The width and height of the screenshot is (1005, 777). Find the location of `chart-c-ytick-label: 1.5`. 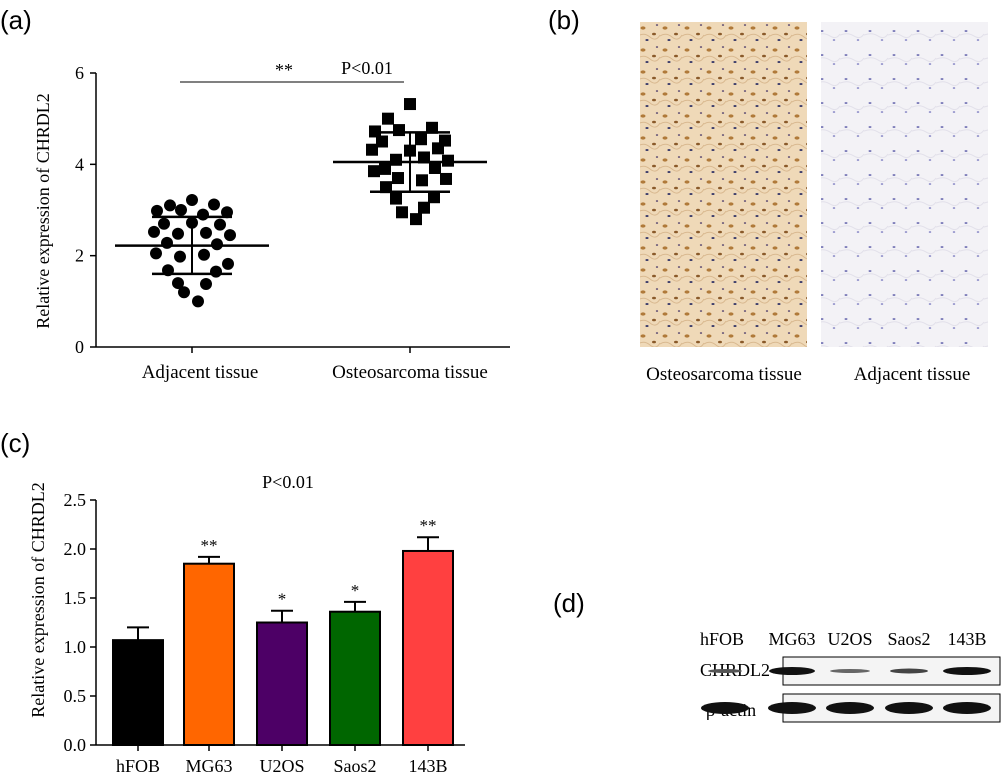

chart-c-ytick-label: 1.5 is located at coordinates (75, 598).